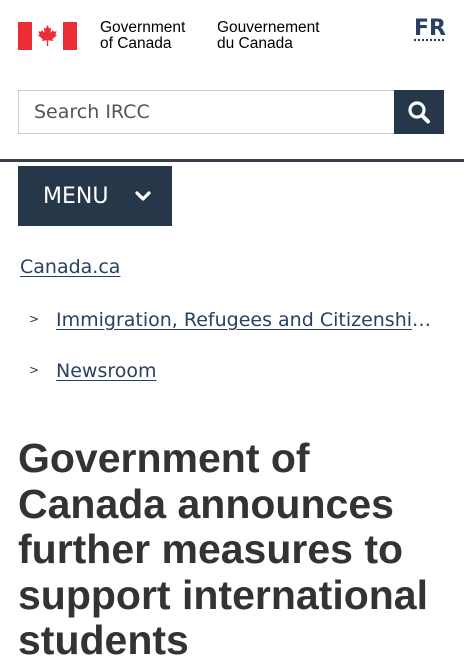 Image resolution: width=468 pixels, height=668 pixels. Describe the element at coordinates (70, 267) in the screenshot. I see `breadcrumb-home-link: Canada.ca` at that location.